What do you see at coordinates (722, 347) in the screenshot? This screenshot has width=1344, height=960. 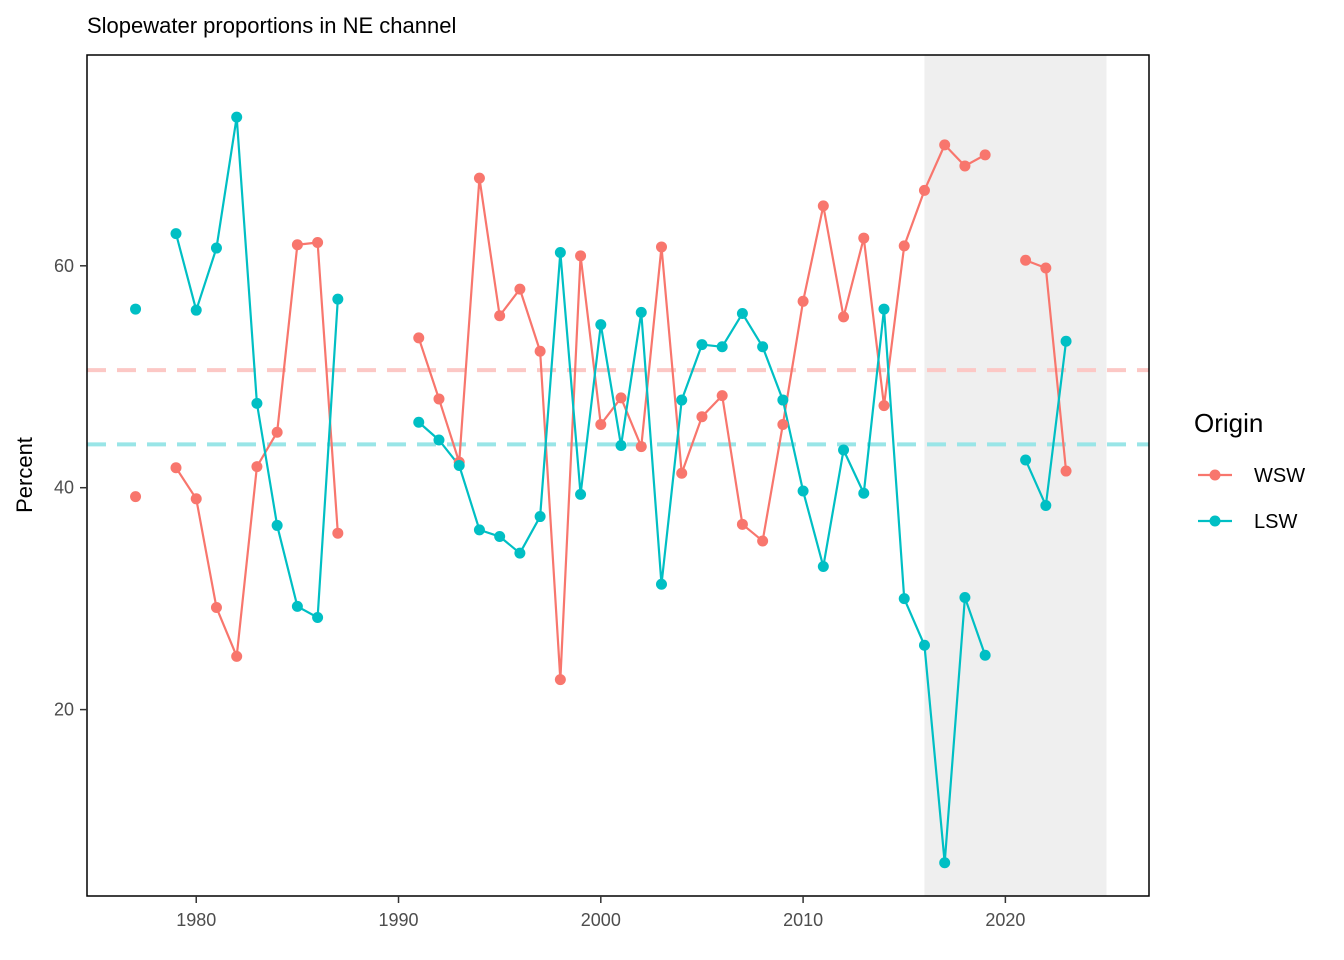 I see `data-point-lsw-2006` at bounding box center [722, 347].